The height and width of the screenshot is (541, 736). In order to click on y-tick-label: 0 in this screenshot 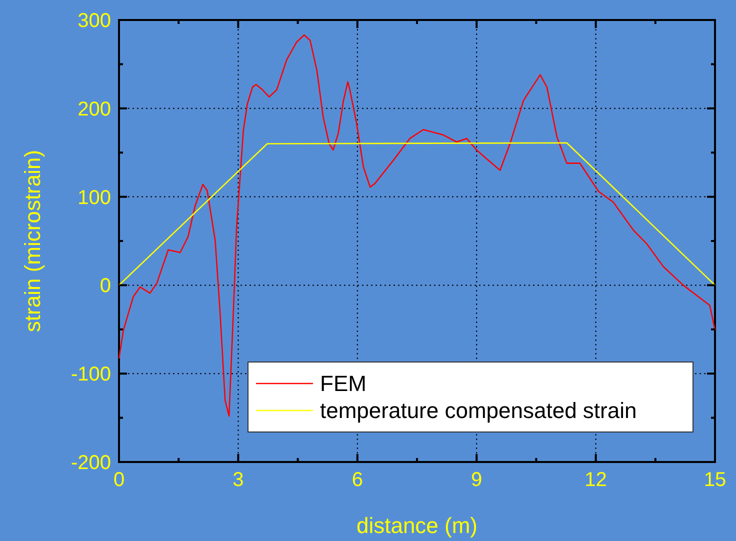, I will do `click(105, 286)`.